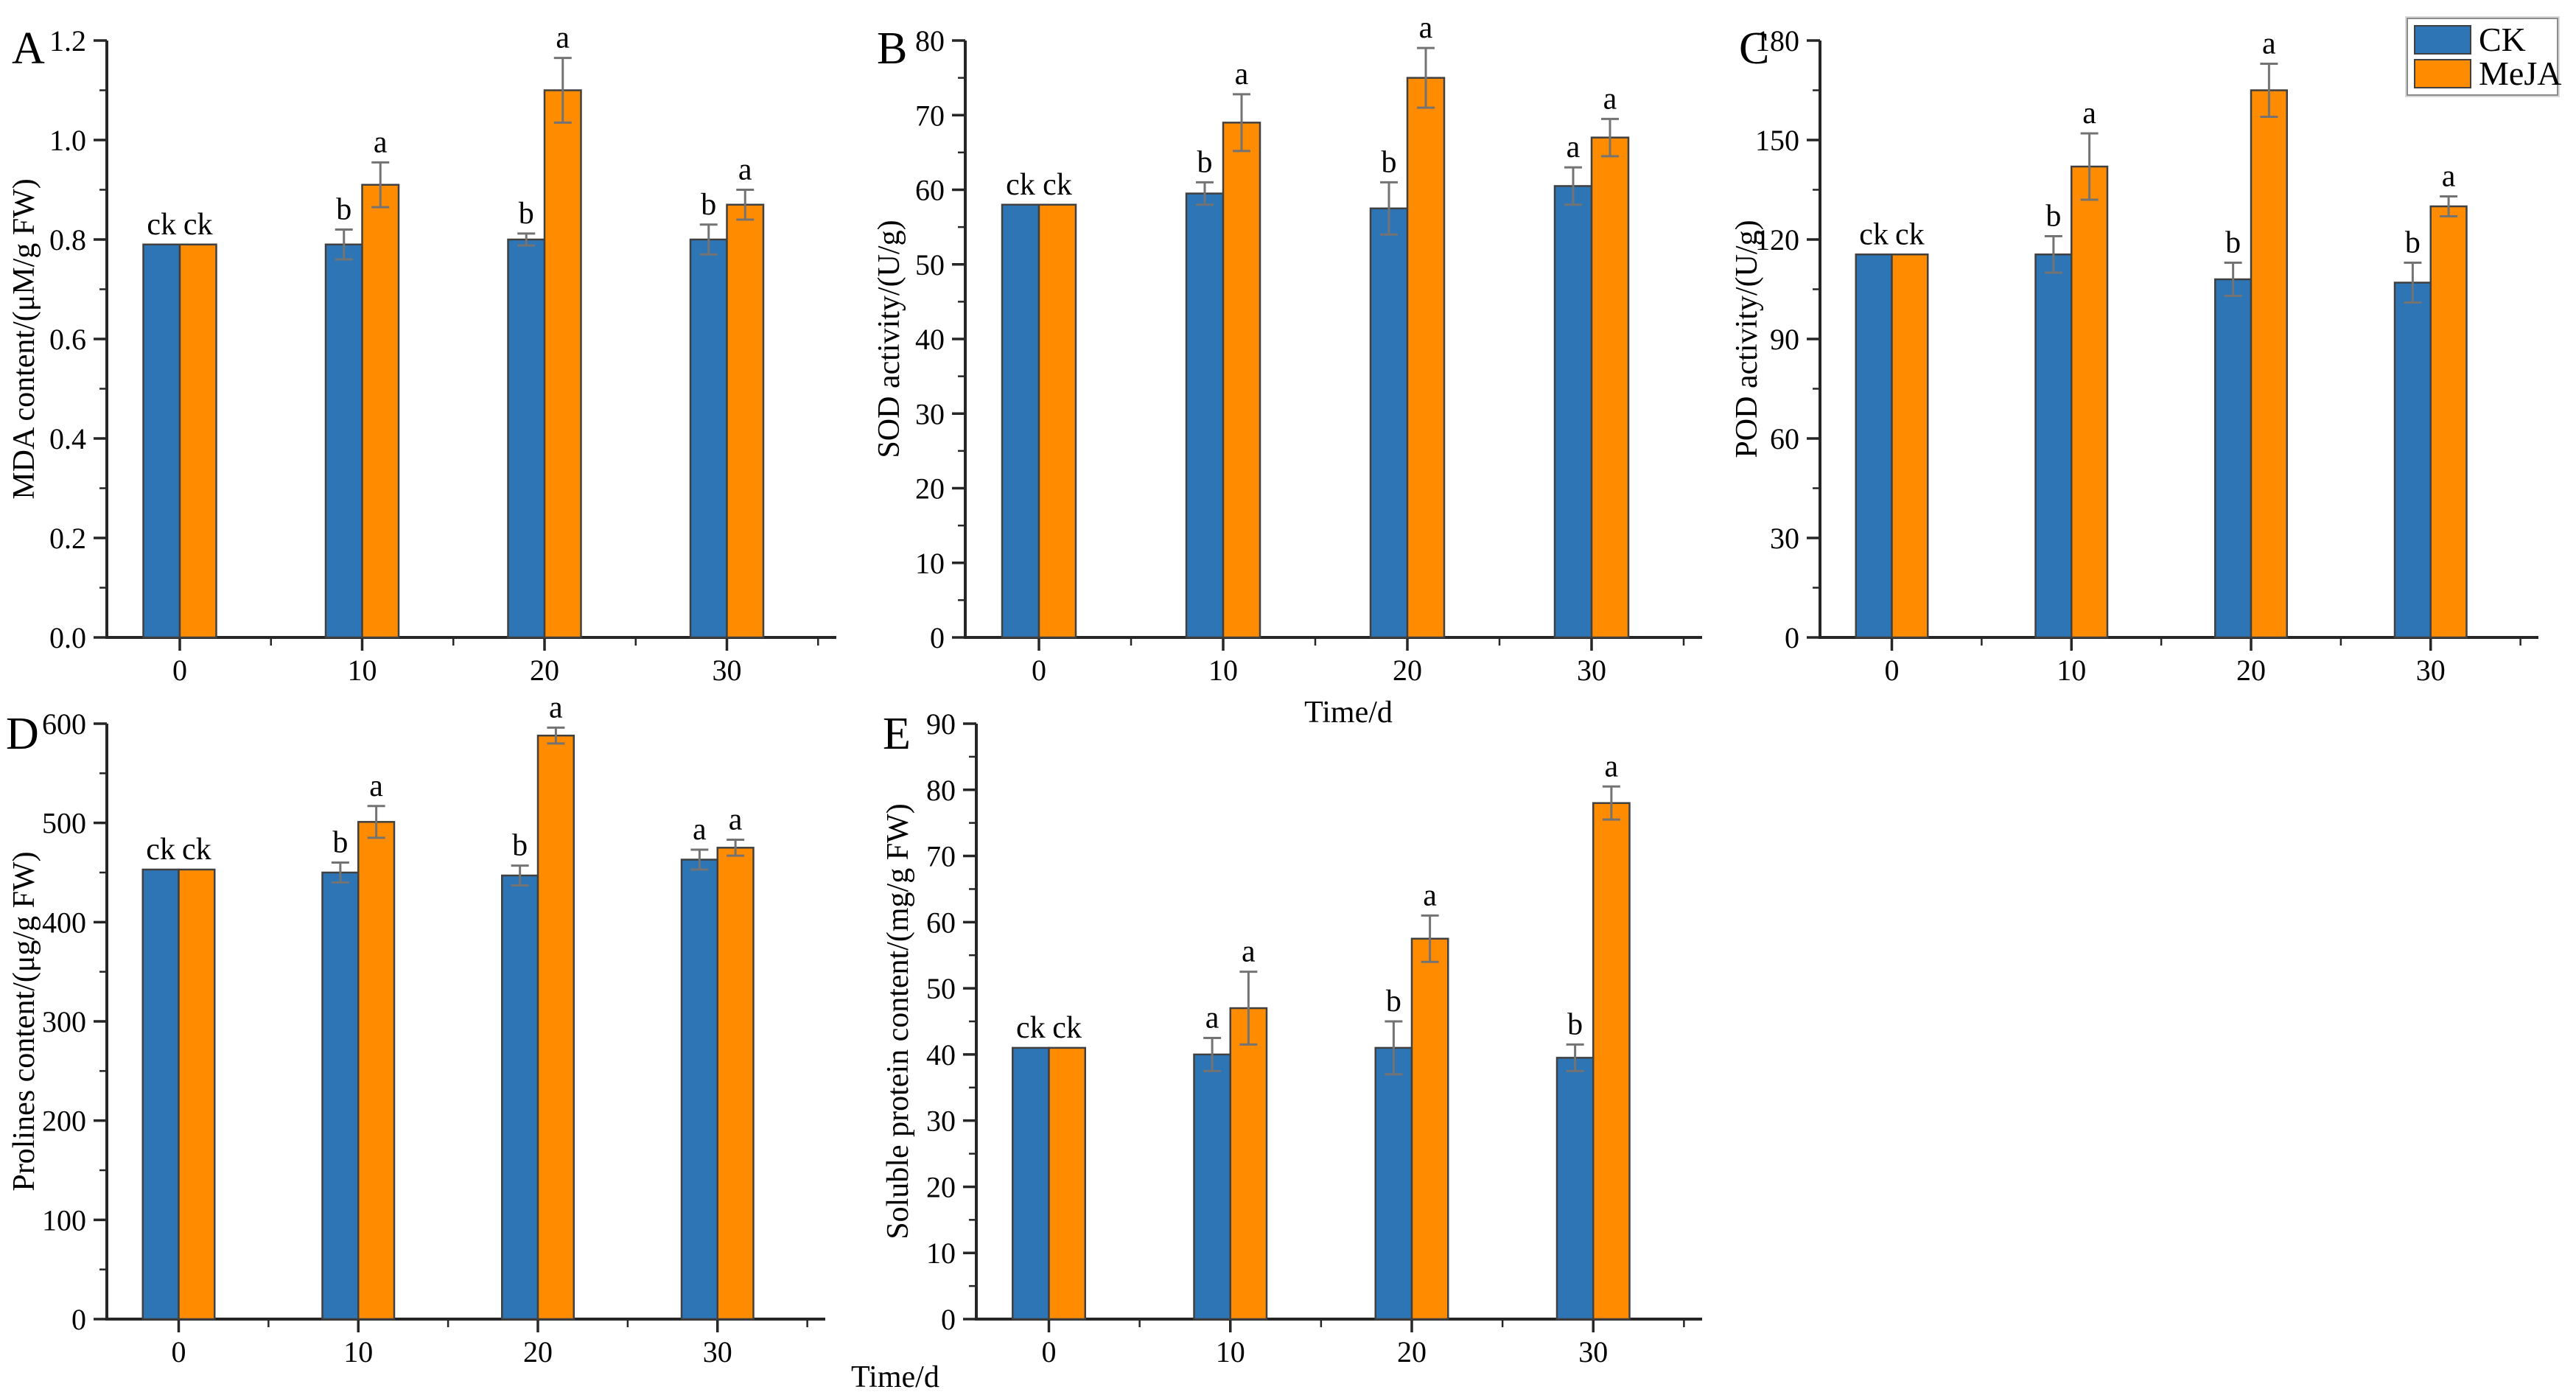  Describe the element at coordinates (28, 49) in the screenshot. I see `panel-letter-A: A` at that location.